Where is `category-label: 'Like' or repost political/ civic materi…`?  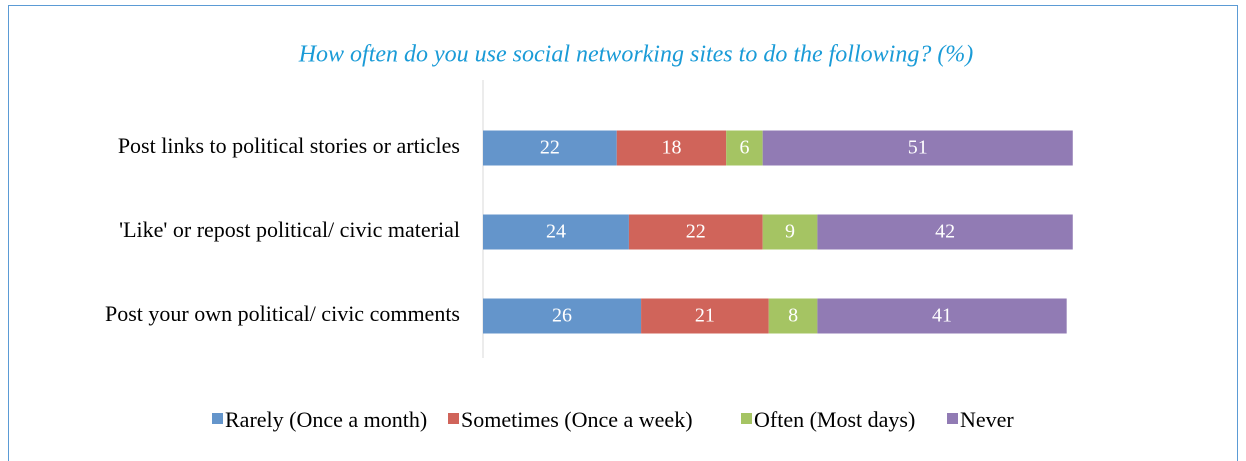
category-label: 'Like' or repost political/ civic materi… is located at coordinates (289, 229).